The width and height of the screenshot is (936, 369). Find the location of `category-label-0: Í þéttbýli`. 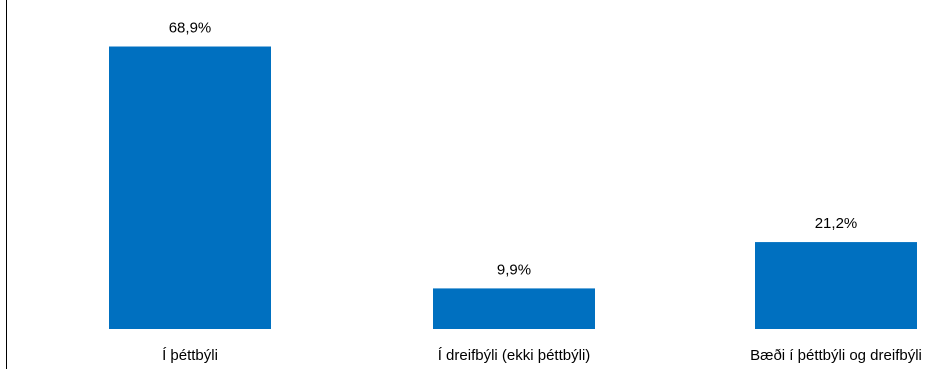

category-label-0: Í þéttbýli is located at coordinates (190, 355).